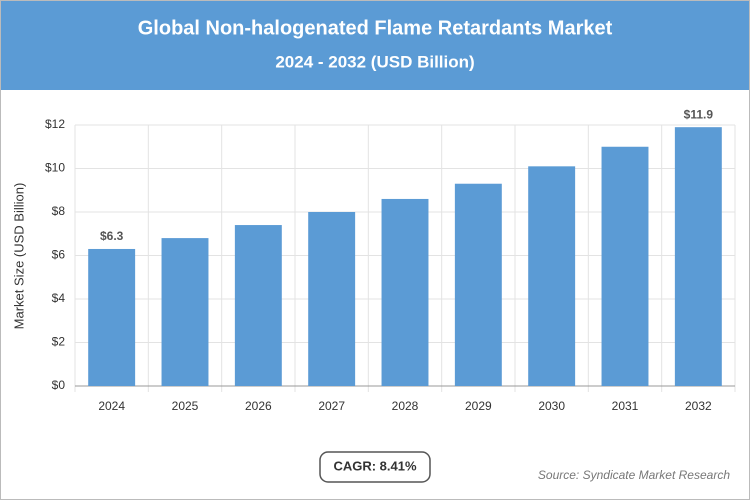 This screenshot has height=500, width=750. What do you see at coordinates (405, 406) in the screenshot?
I see `x-tick-label: 2028` at bounding box center [405, 406].